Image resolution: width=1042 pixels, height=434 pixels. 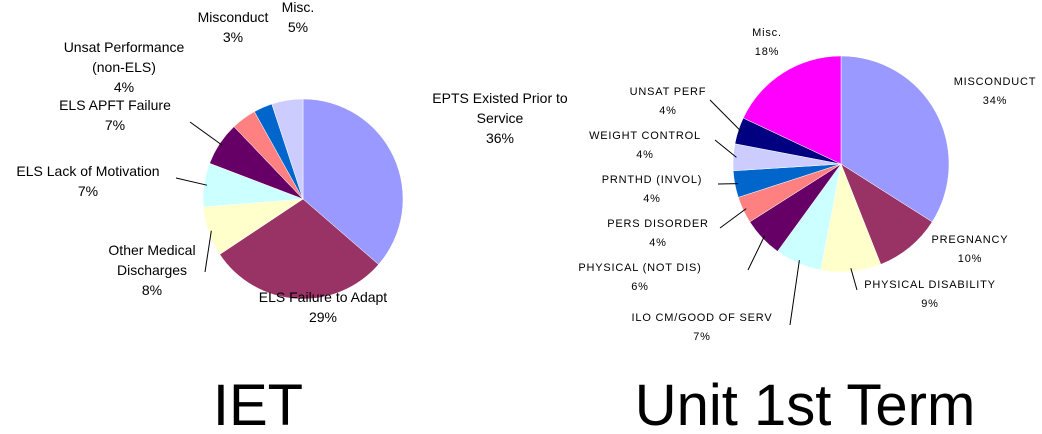 What do you see at coordinates (767, 52) in the screenshot?
I see `slice-value-label: 18%` at bounding box center [767, 52].